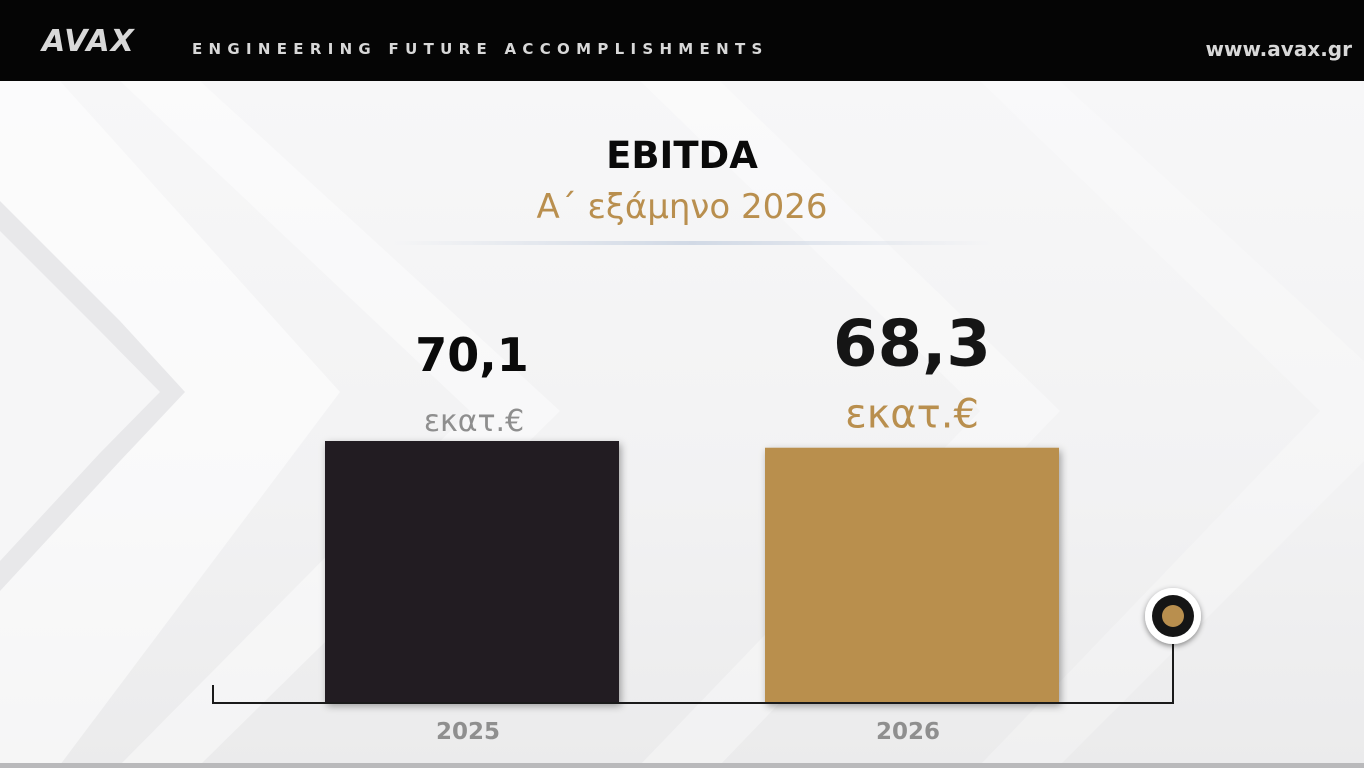 The image size is (1364, 768). I want to click on value-label-2025: 70,1, so click(472, 355).